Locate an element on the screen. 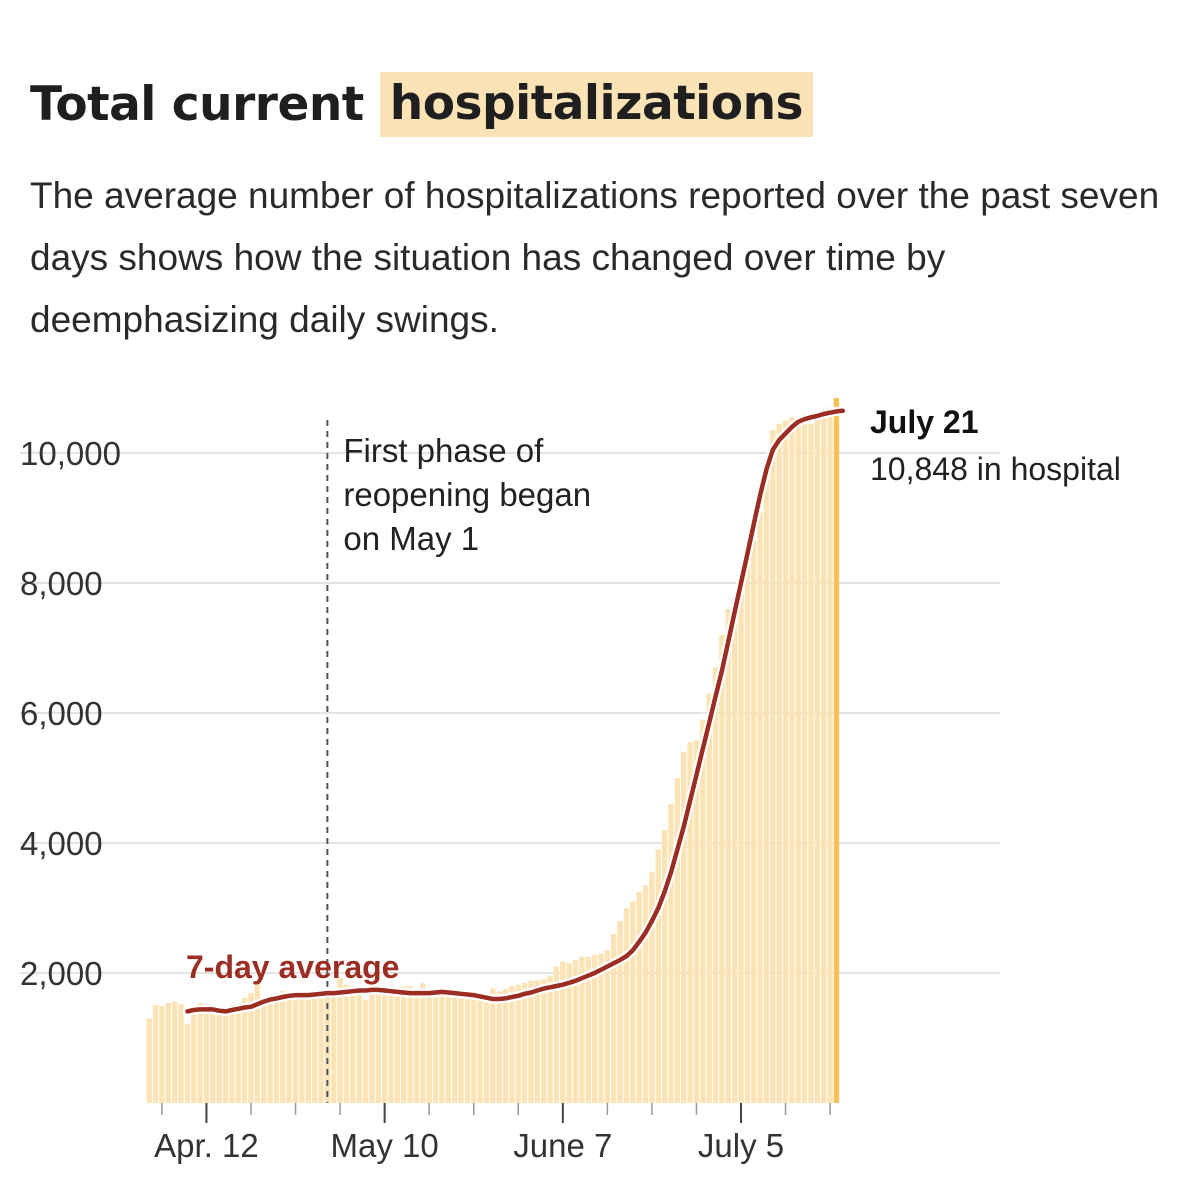  y-tick-label: 2,000 is located at coordinates (61, 973).